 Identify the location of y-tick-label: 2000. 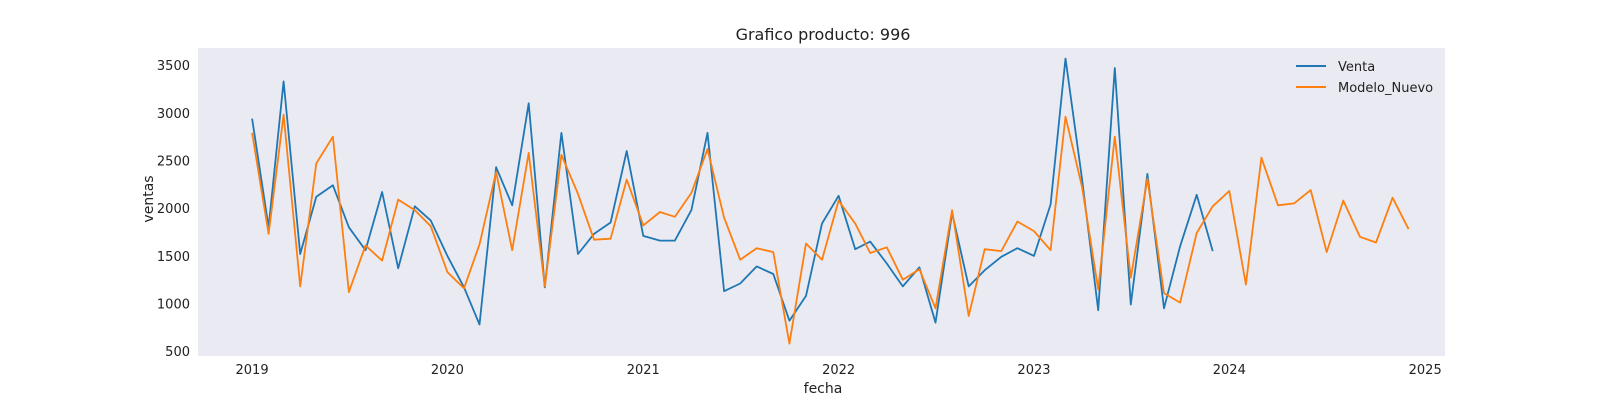
(173, 209).